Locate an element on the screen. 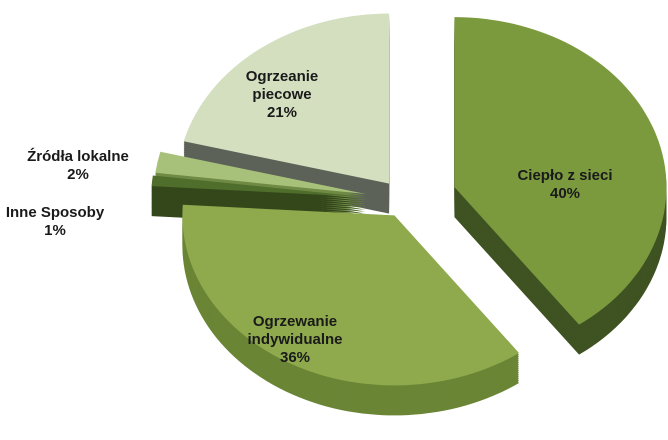 This screenshot has width=668, height=440. category-name: Ogrzewanie indywidualne is located at coordinates (295, 330).